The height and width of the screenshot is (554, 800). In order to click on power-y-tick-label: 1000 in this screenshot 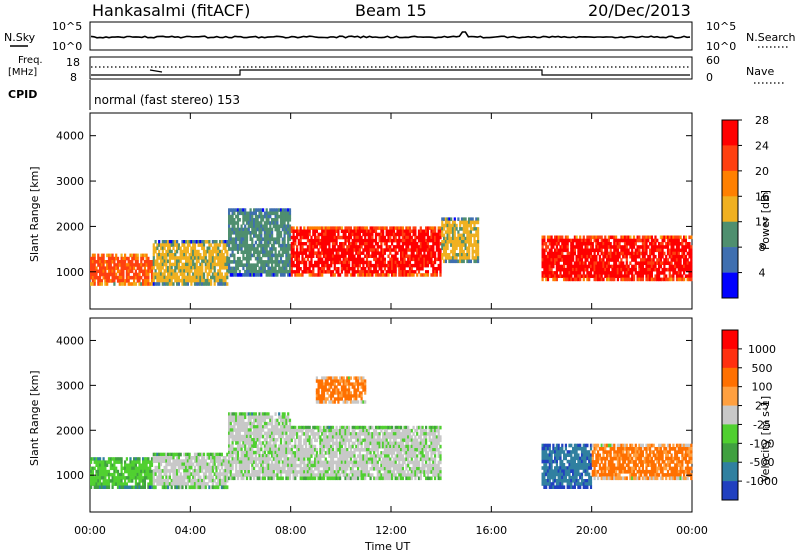, I will do `click(70, 272)`.